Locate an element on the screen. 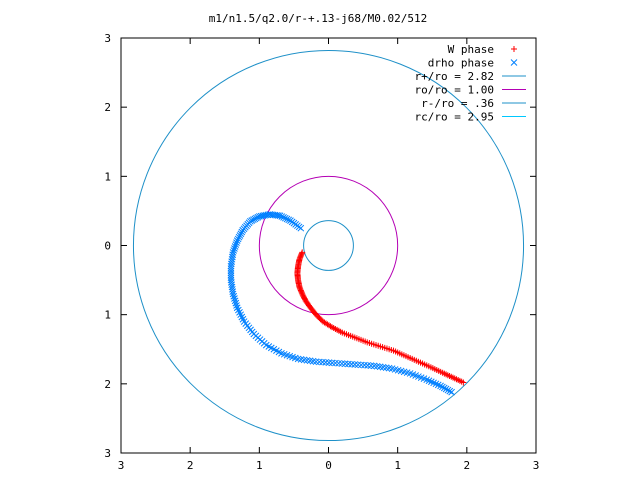  x-tick-label-4: 1 is located at coordinates (397, 465).